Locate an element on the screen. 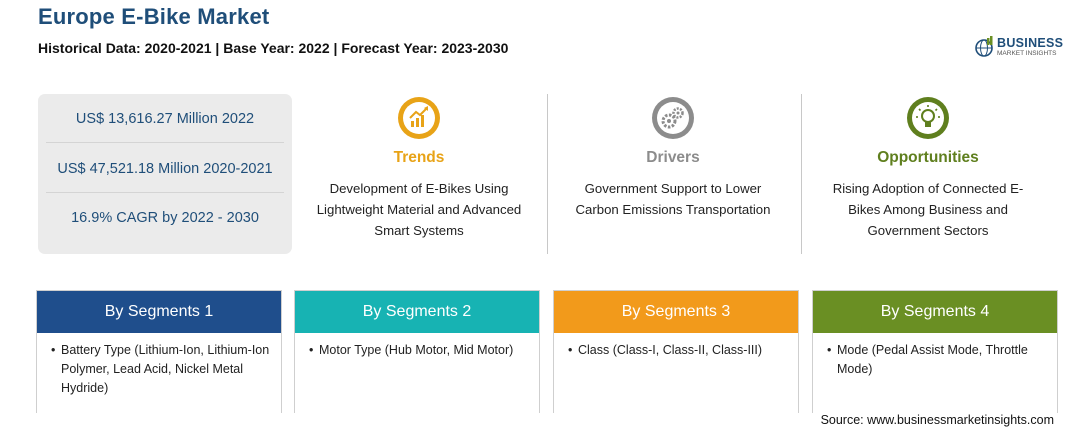  logo-sub-text: MARKET INSIGHTS is located at coordinates (1027, 53).